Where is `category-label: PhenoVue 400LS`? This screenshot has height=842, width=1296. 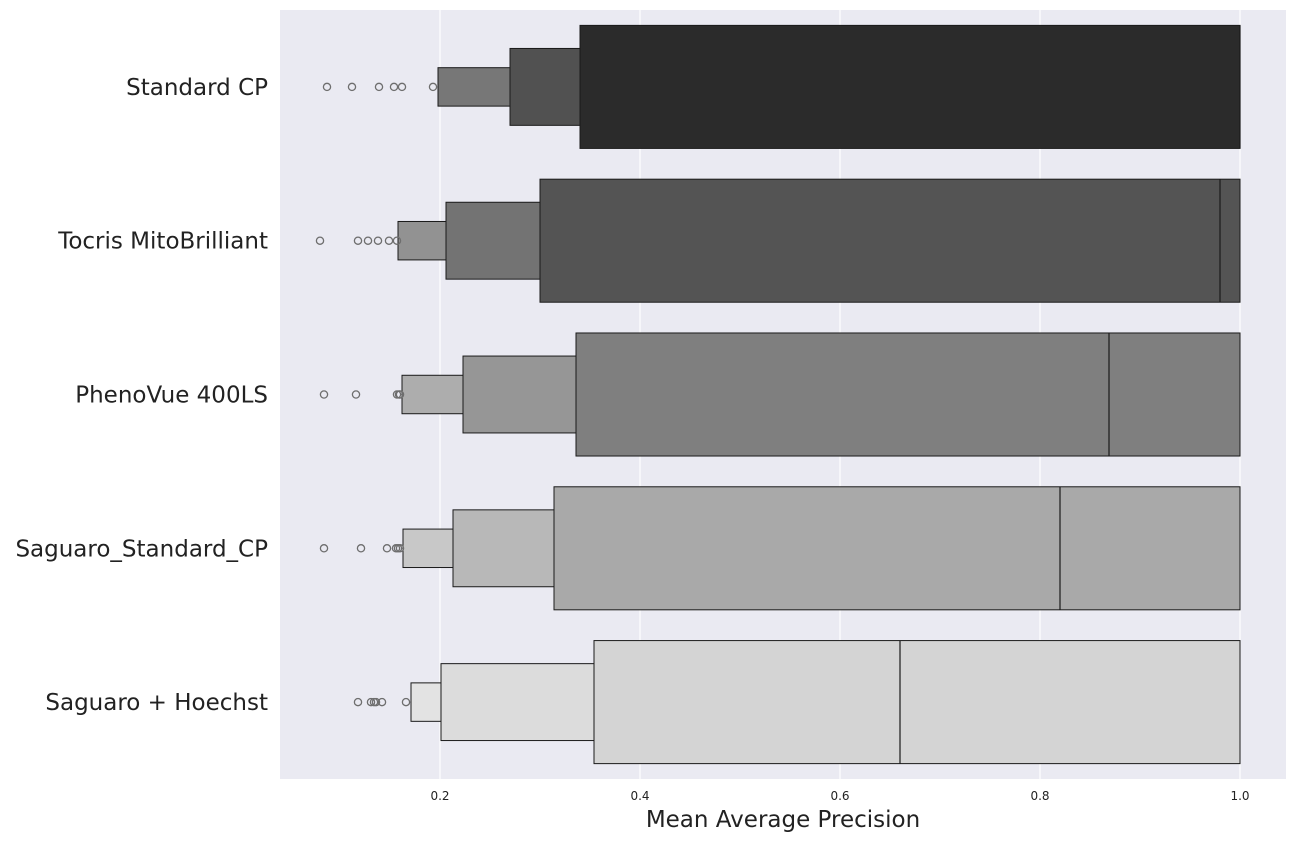
category-label: PhenoVue 400LS is located at coordinates (171, 396).